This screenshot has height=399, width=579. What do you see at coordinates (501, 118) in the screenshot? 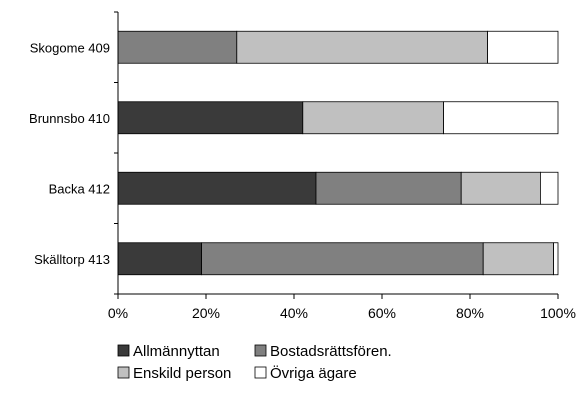
I see `bar-brunnsbo-410-ovriga-agare` at bounding box center [501, 118].